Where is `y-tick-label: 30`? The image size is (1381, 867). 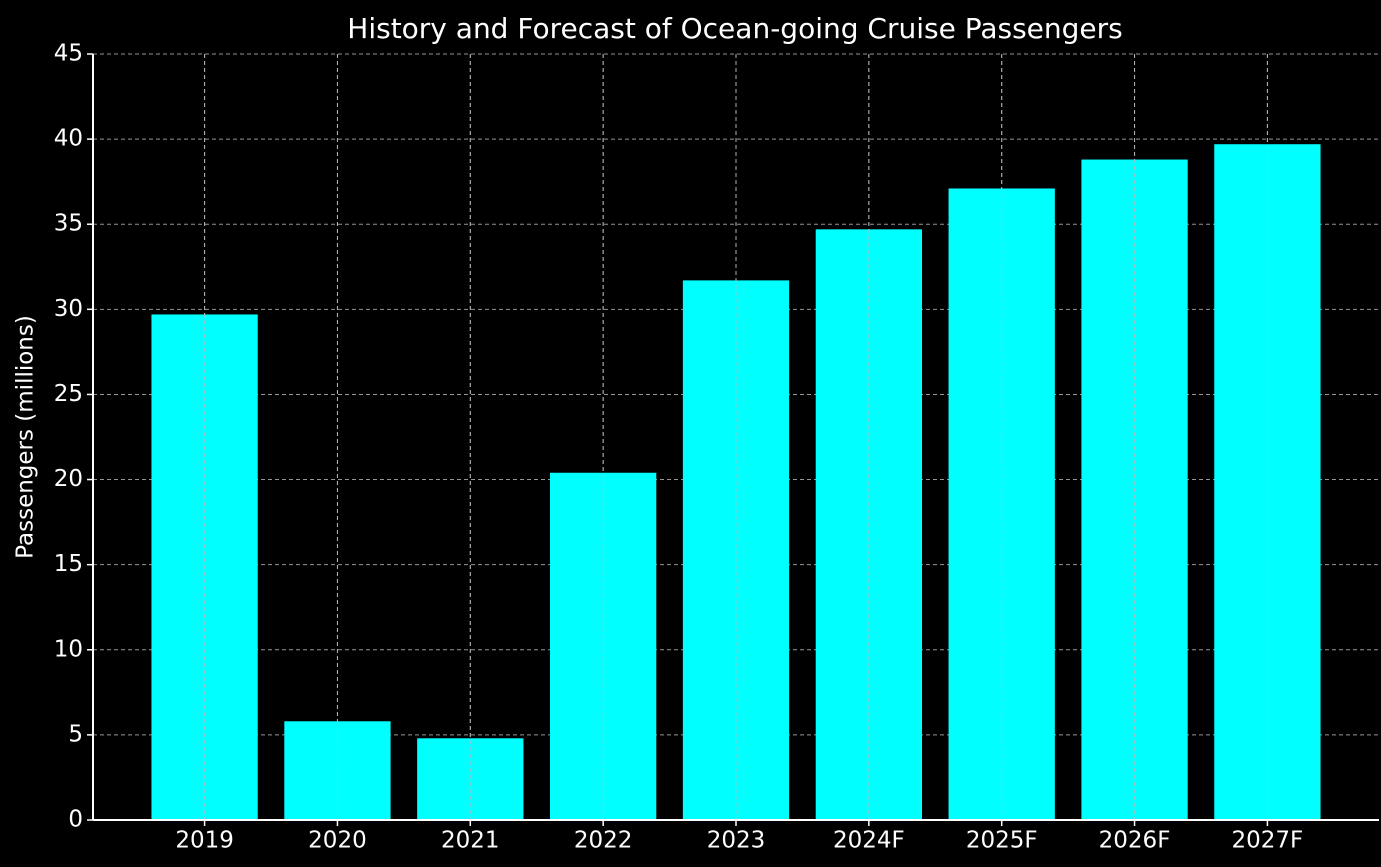
y-tick-label: 30 is located at coordinates (68, 309).